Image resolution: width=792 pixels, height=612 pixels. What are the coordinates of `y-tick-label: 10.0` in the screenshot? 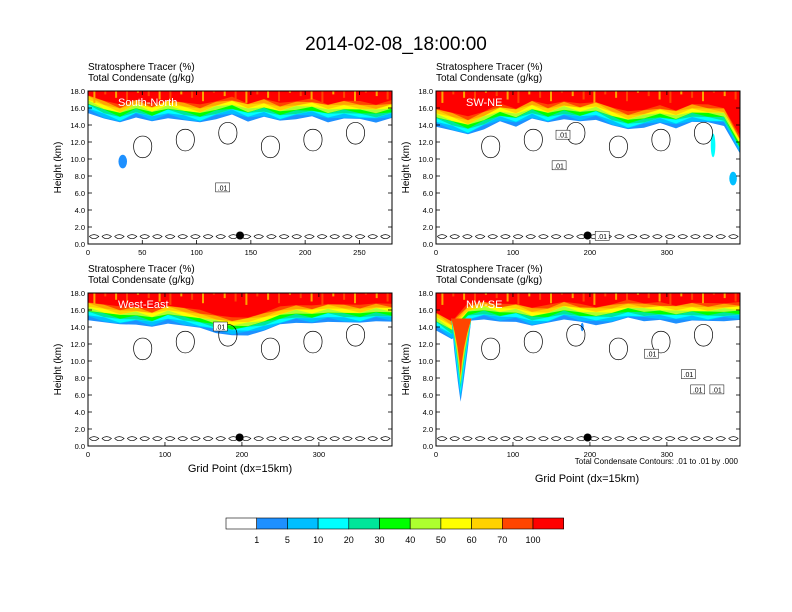 It's located at (77, 361).